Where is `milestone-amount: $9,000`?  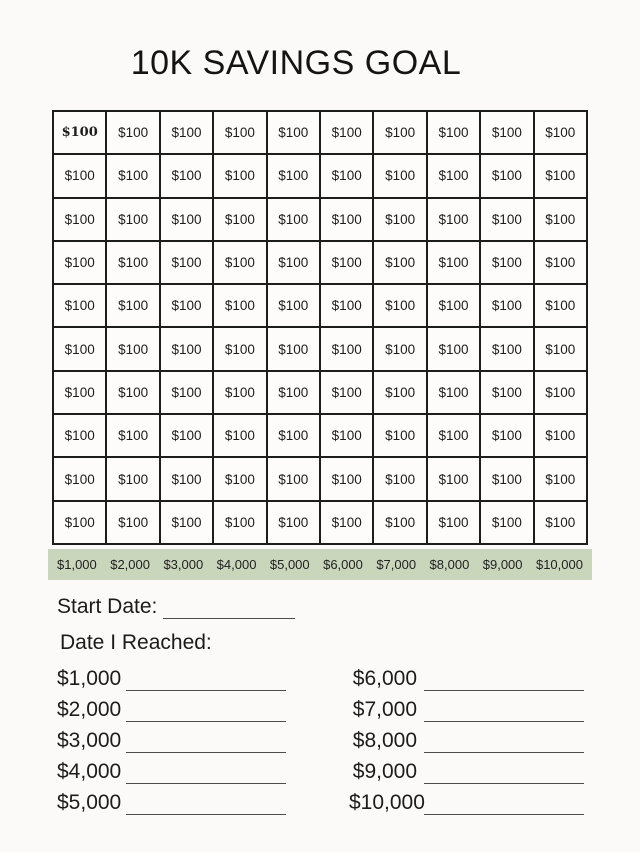 milestone-amount: $9,000 is located at coordinates (384, 771).